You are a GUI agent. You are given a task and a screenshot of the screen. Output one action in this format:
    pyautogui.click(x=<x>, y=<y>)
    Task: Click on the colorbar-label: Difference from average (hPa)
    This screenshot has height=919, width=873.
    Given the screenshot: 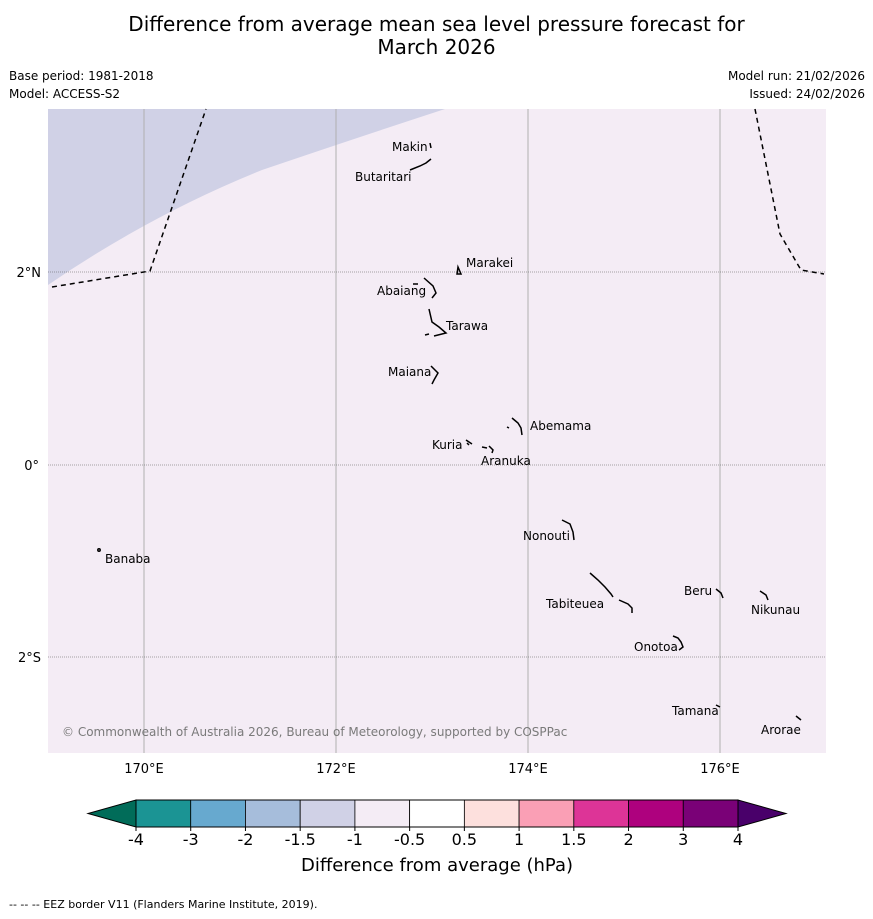 What is the action you would take?
    pyautogui.click(x=437, y=865)
    